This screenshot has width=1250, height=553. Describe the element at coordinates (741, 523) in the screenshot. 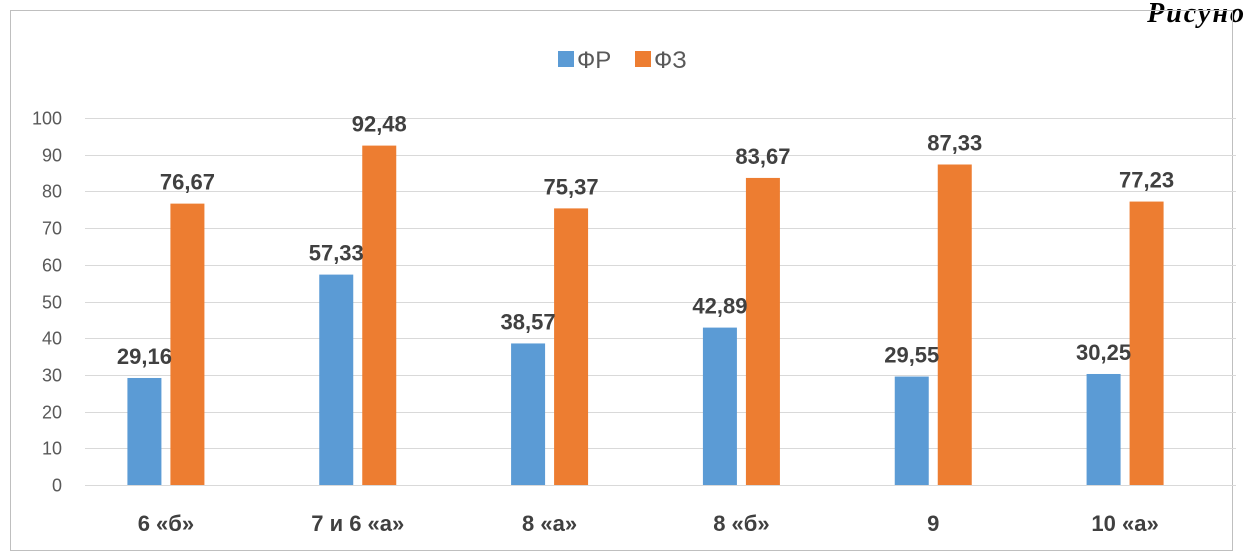

I see `category-label: 8 «б»` at that location.